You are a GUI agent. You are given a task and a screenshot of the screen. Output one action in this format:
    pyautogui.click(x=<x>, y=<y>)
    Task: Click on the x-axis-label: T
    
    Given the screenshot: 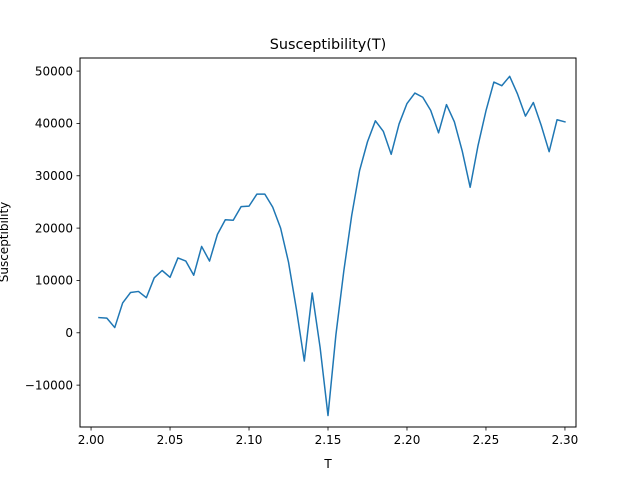 What is the action you would take?
    pyautogui.click(x=327, y=464)
    